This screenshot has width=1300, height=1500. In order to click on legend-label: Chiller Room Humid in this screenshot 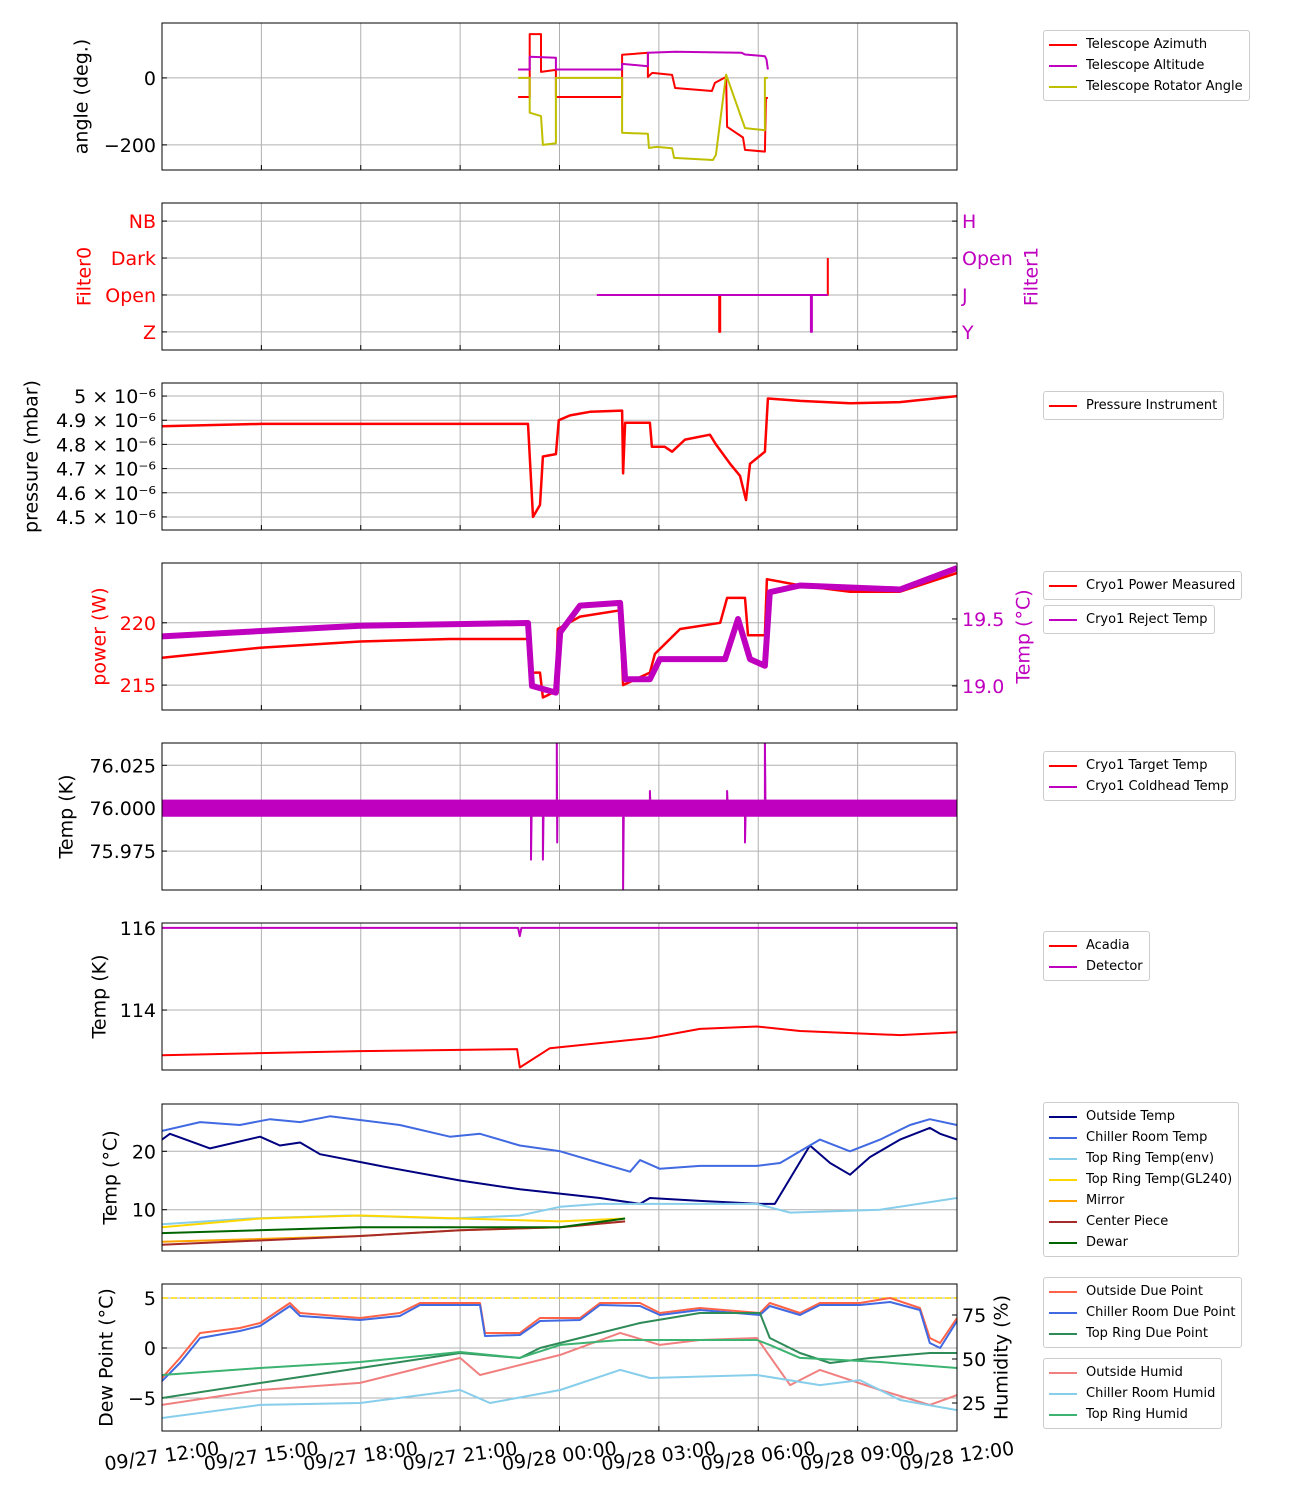, I will do `click(1151, 1393)`.